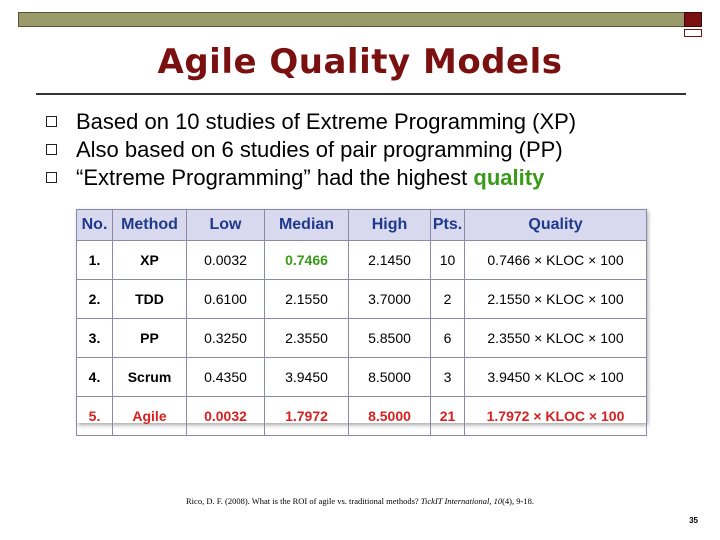 The height and width of the screenshot is (540, 720). I want to click on cell-median: 1.7972, so click(306, 416).